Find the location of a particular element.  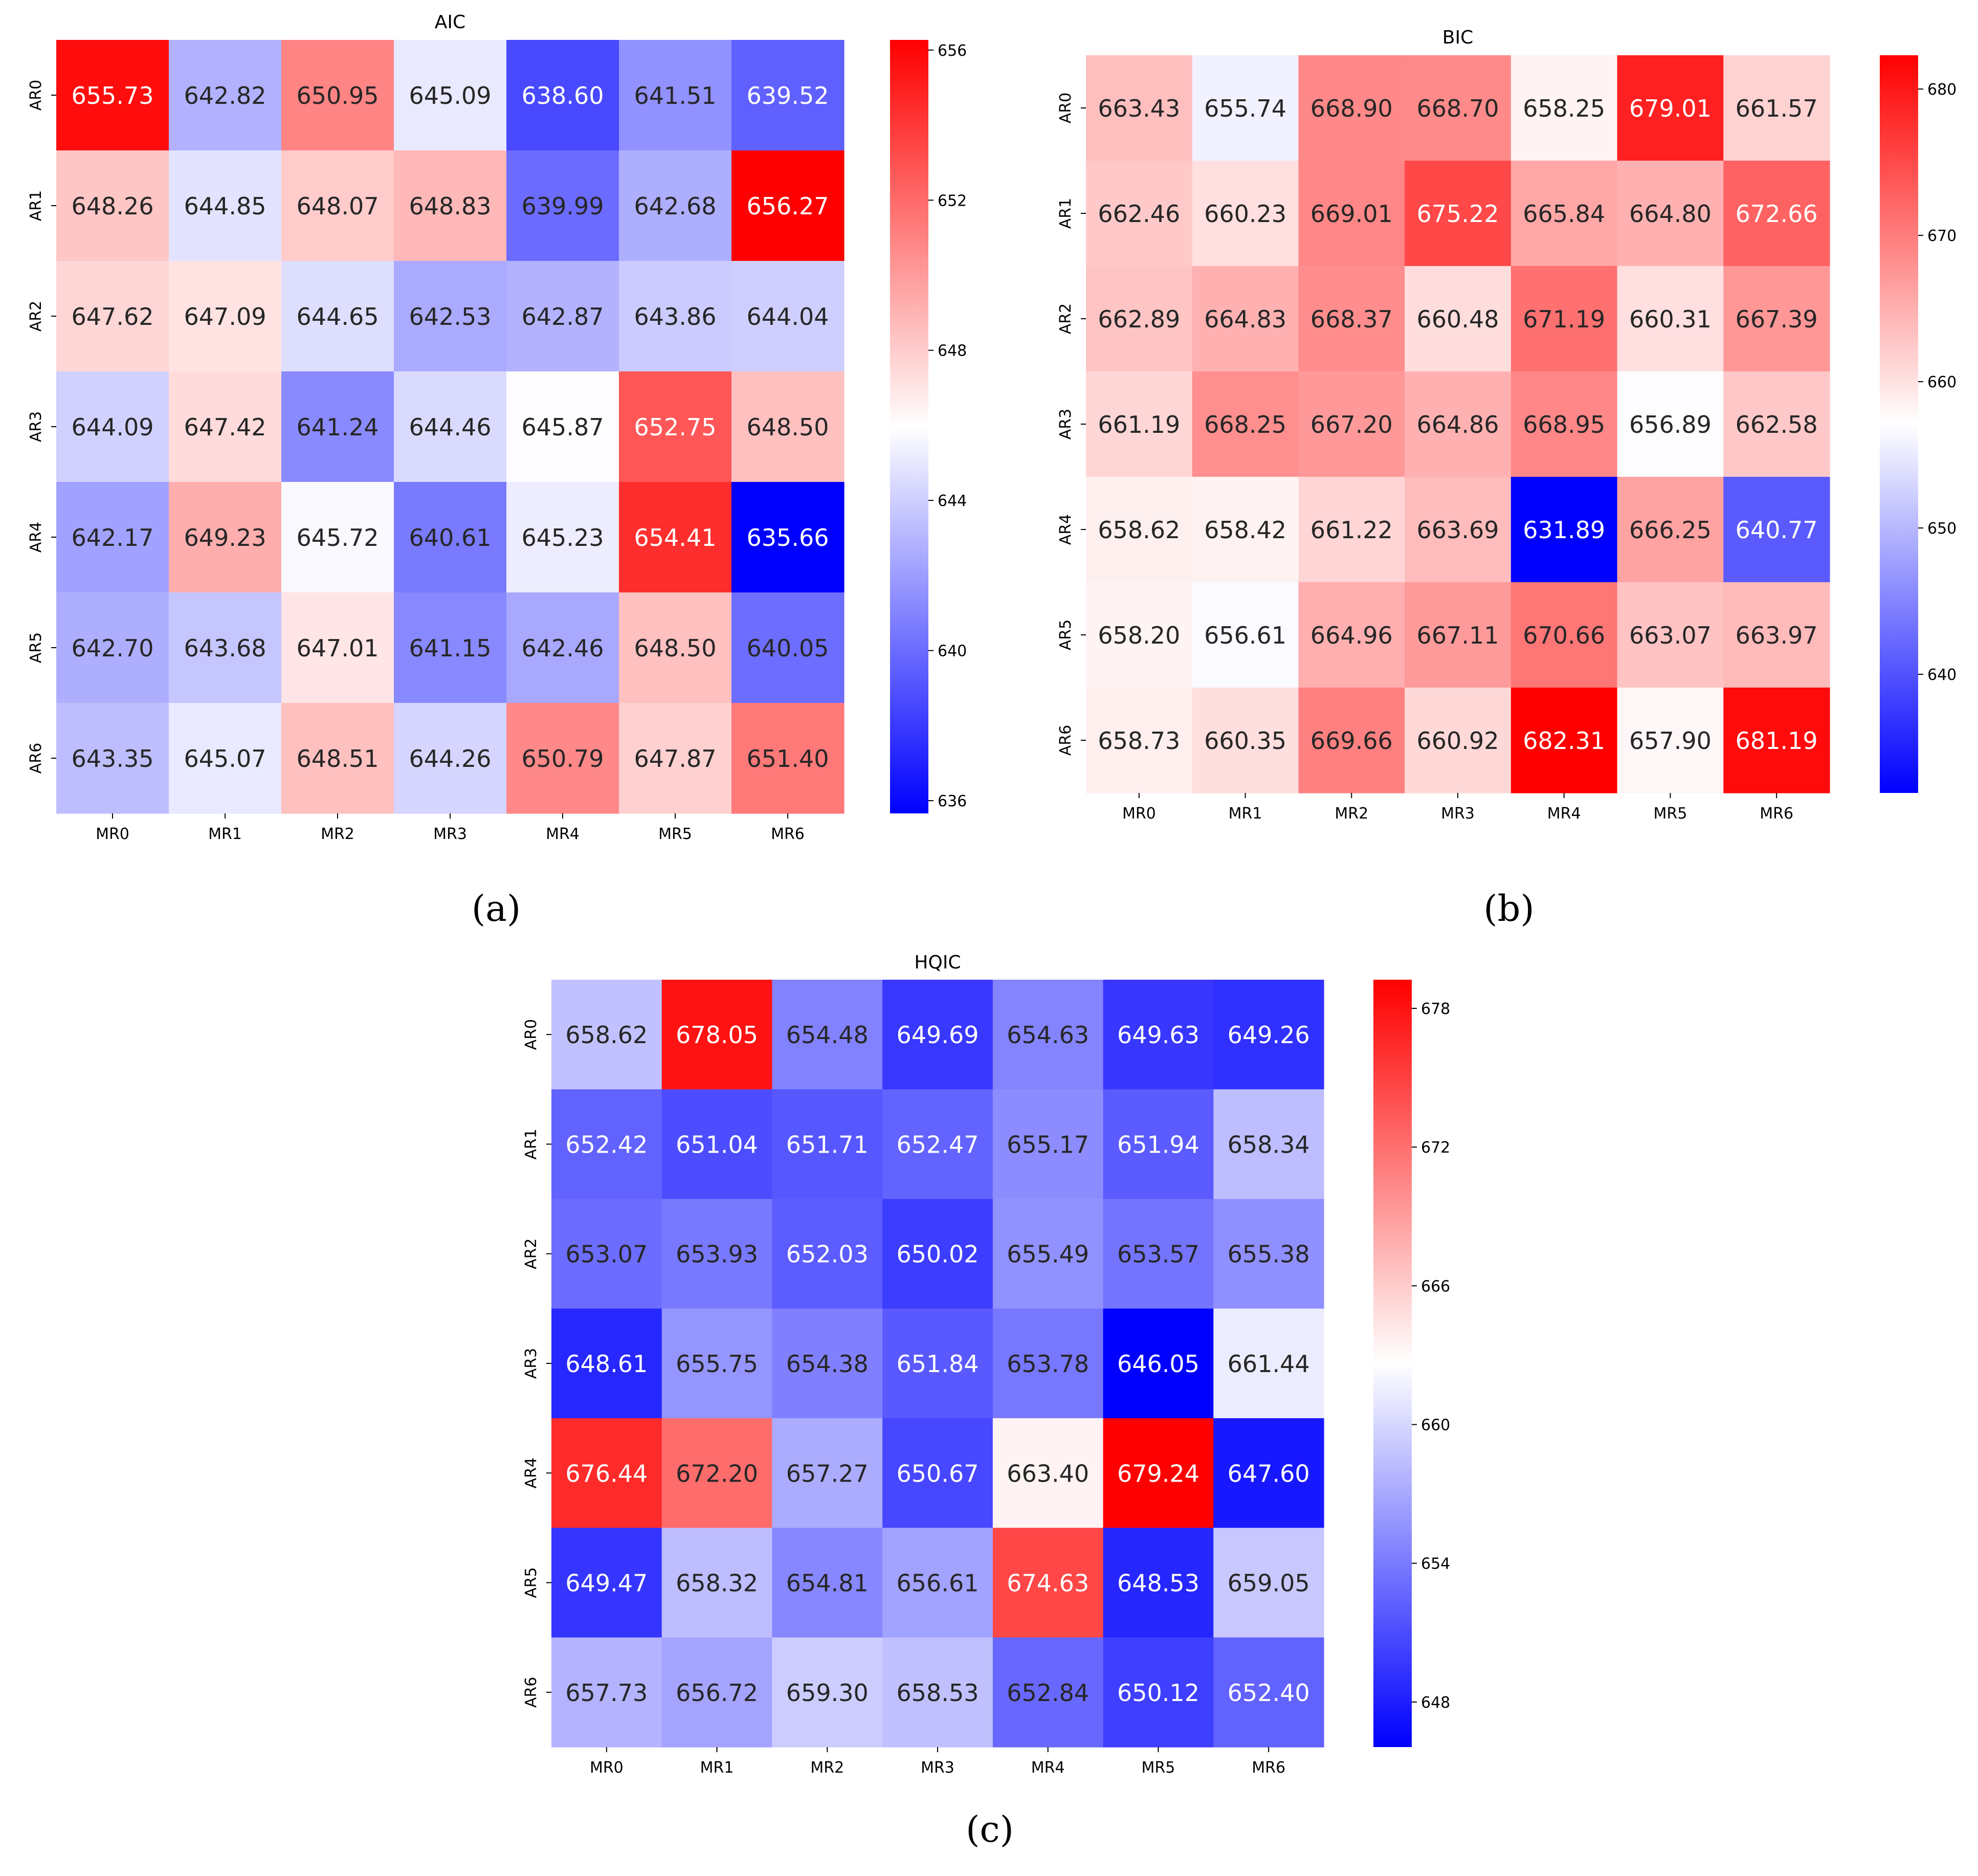

cell-value-label: 669.66 is located at coordinates (1351, 741).